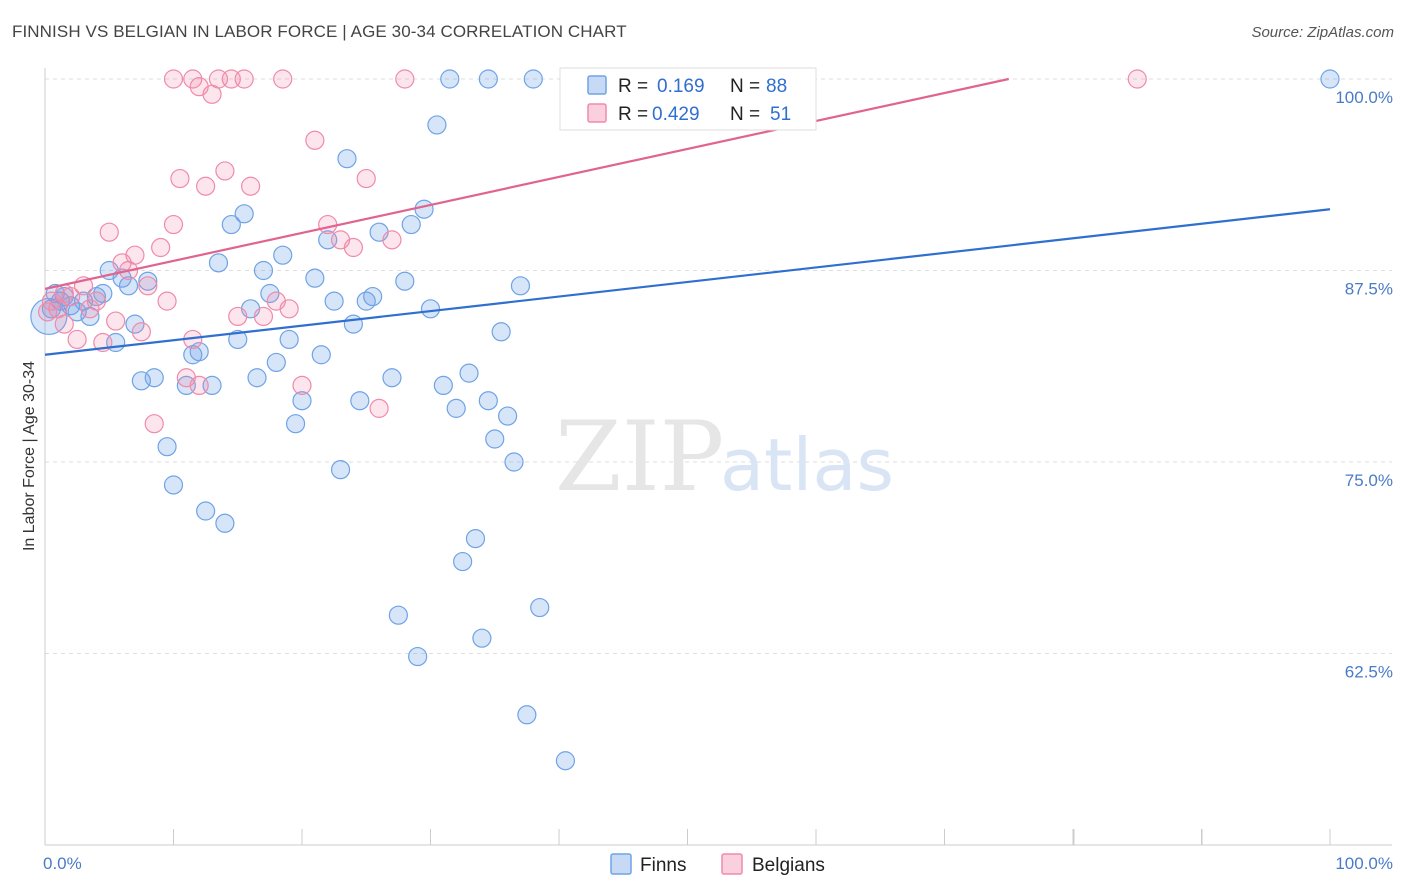  What do you see at coordinates (681, 86) in the screenshot?
I see `legend-r-finns: 0.169` at bounding box center [681, 86].